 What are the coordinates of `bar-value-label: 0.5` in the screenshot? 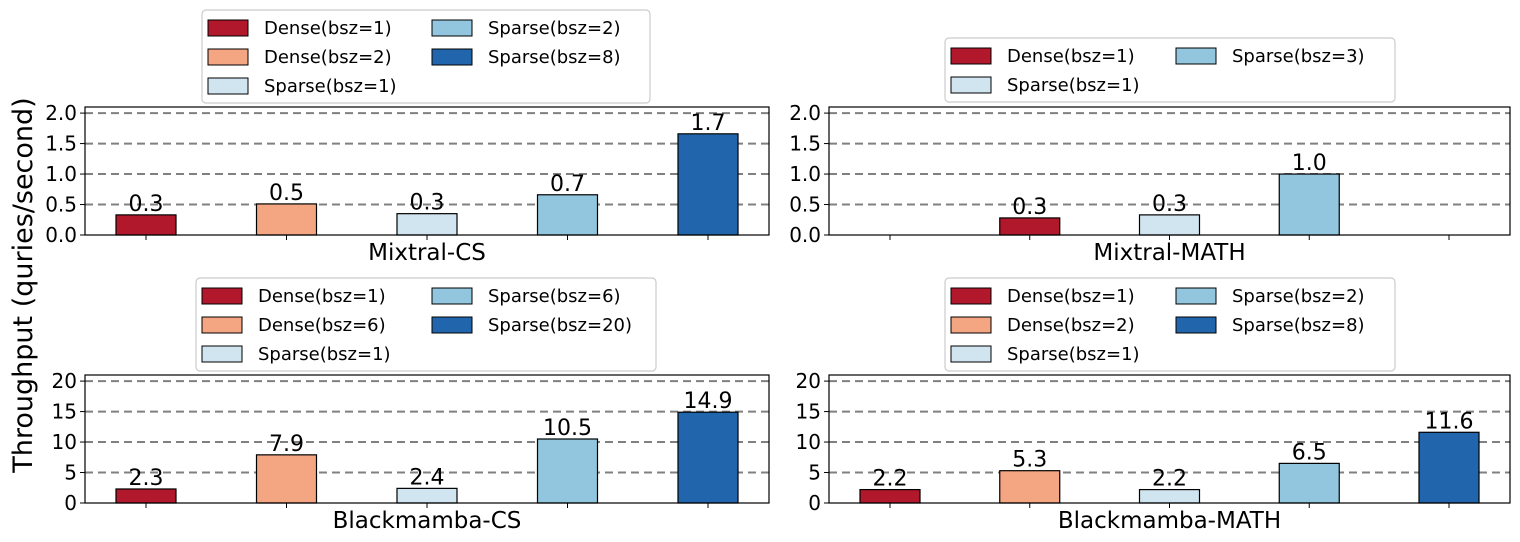 It's located at (286, 193).